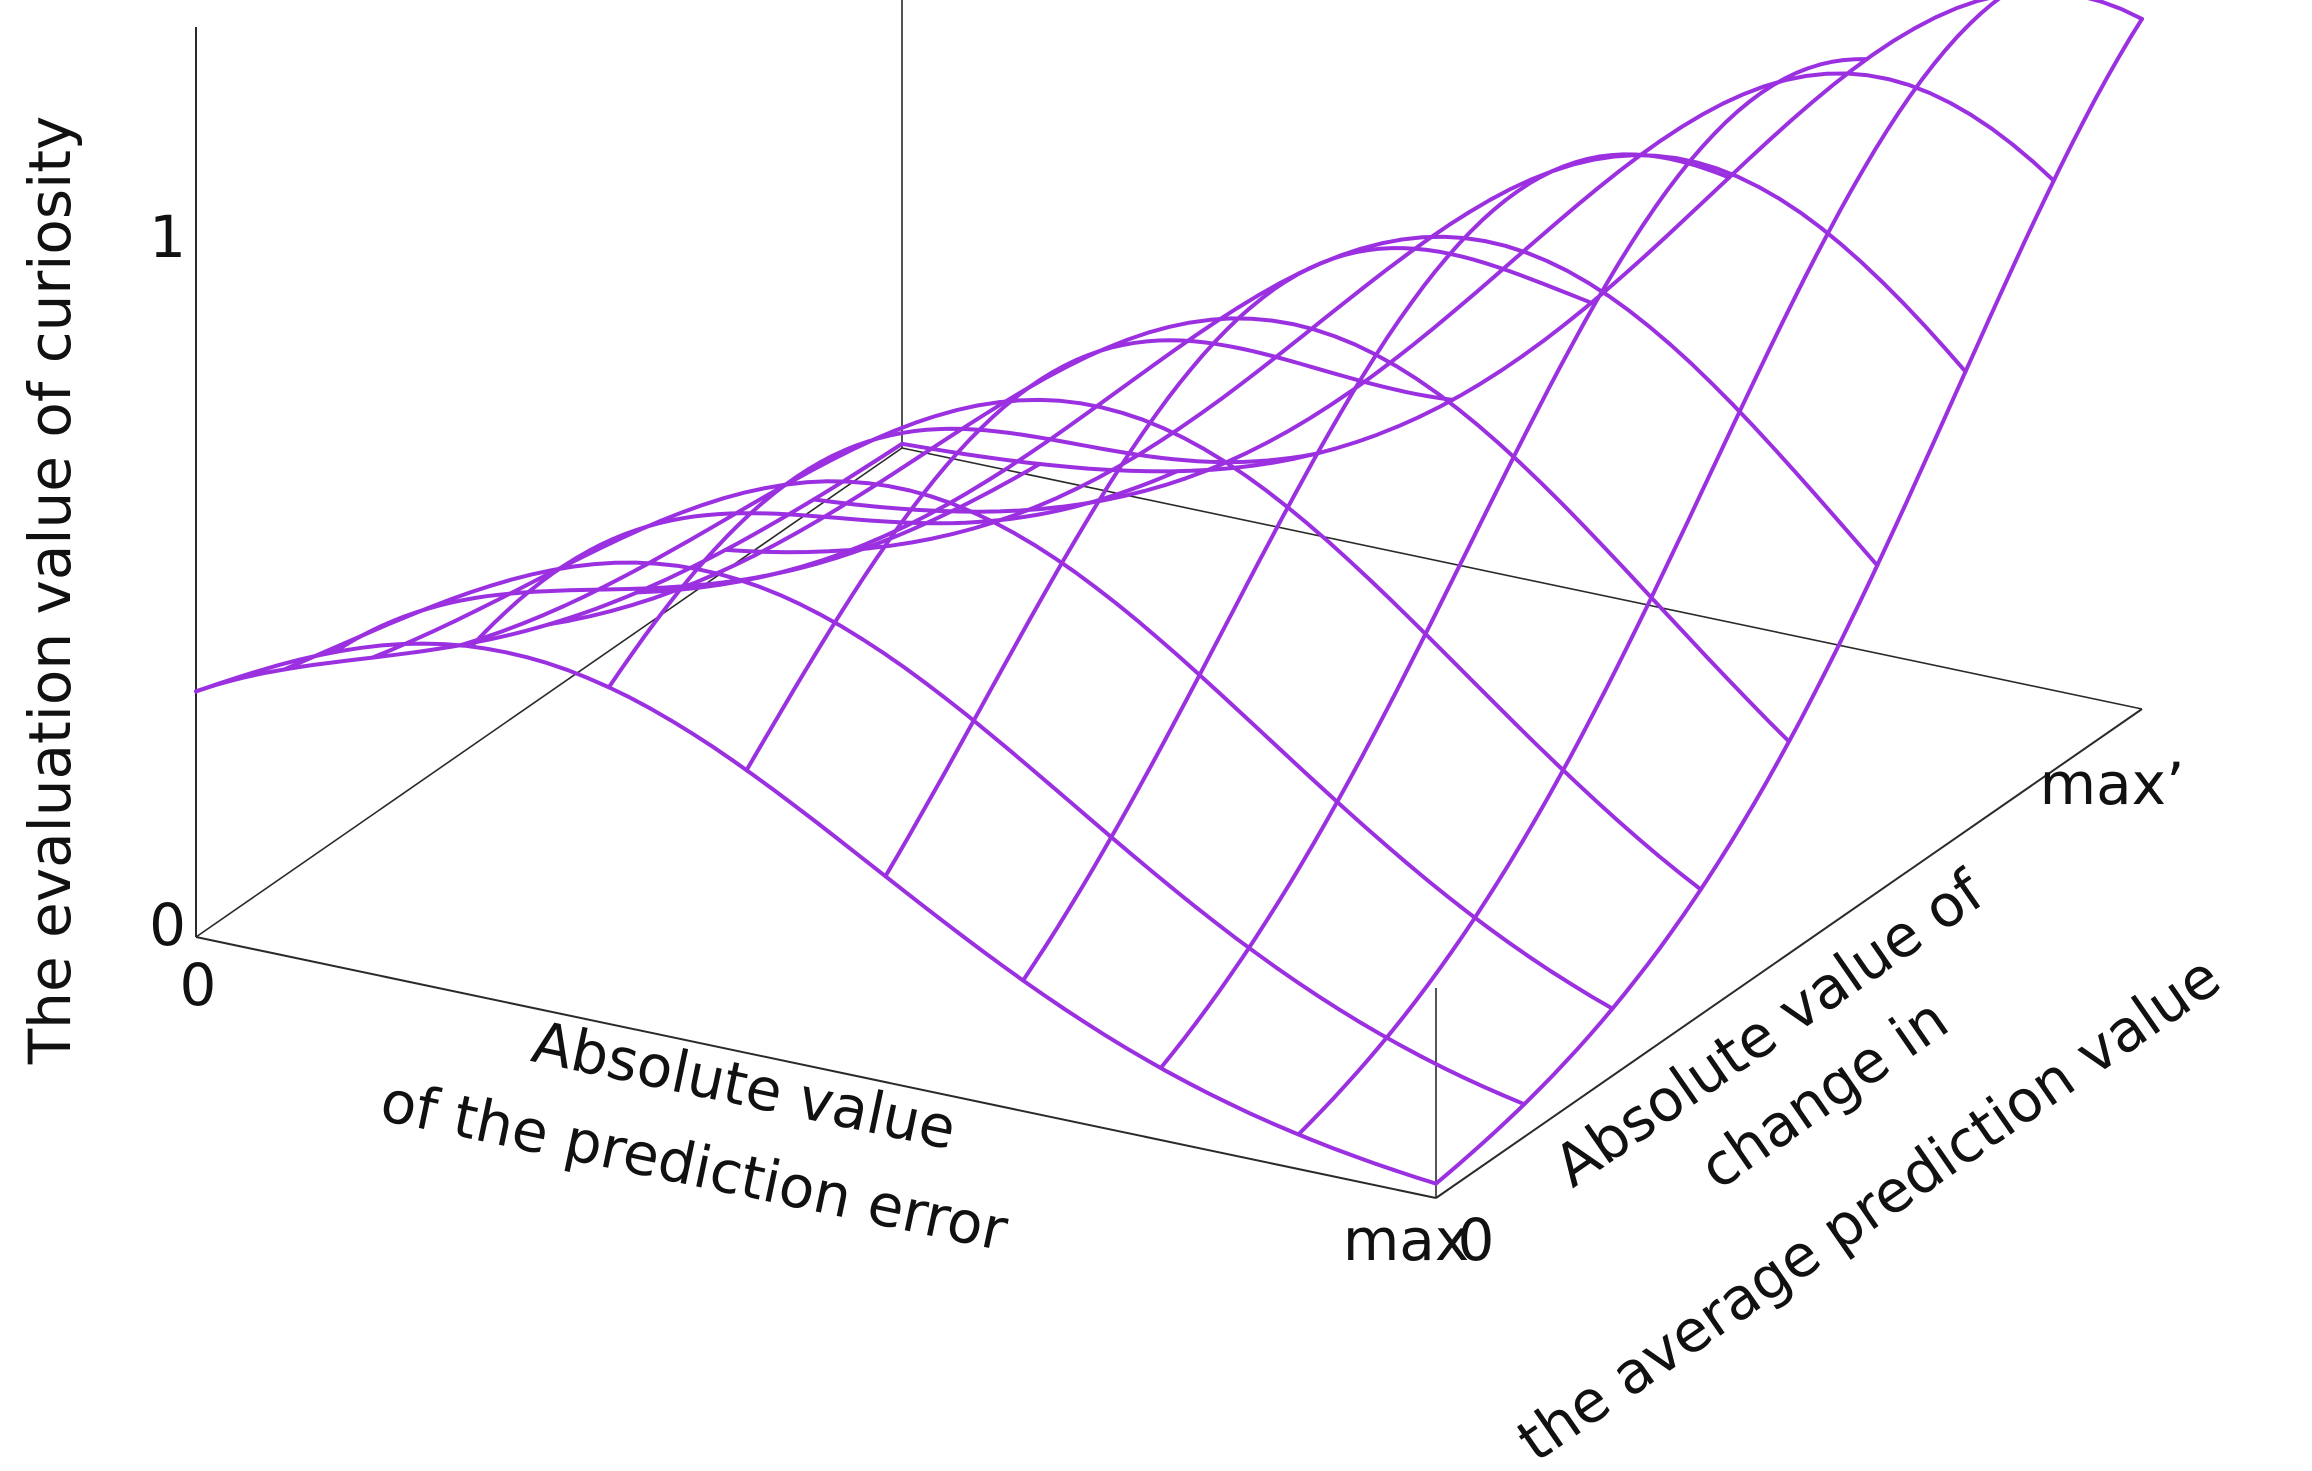  I want to click on y-axis-line, so click(1789, 953).